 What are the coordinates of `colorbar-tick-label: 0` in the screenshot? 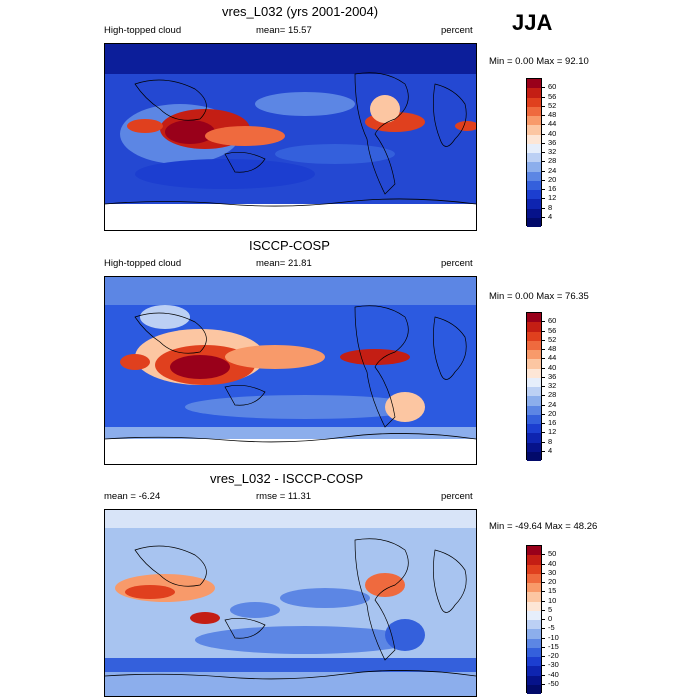 It's located at (550, 618).